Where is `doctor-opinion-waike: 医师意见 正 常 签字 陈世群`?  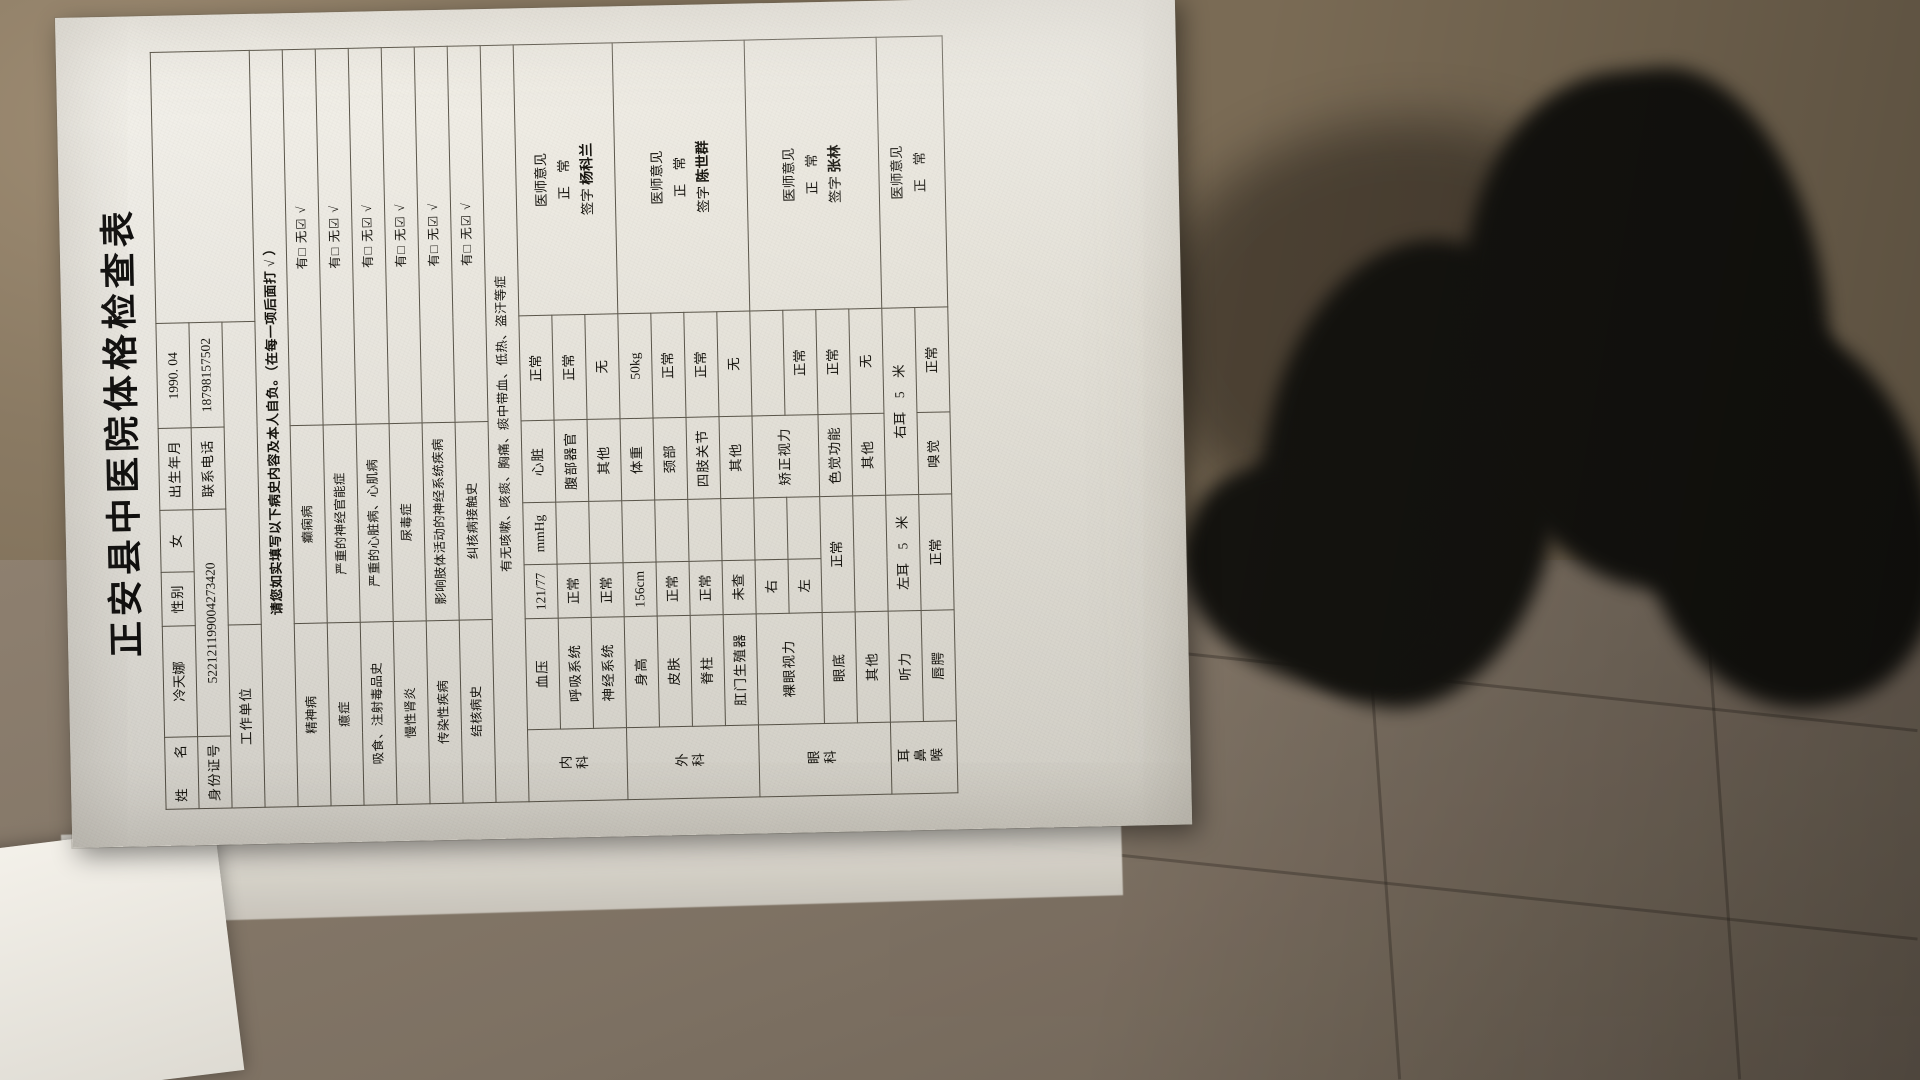
doctor-opinion-waike: 医师意见 正 常 签字 陈世群 is located at coordinates (681, 177).